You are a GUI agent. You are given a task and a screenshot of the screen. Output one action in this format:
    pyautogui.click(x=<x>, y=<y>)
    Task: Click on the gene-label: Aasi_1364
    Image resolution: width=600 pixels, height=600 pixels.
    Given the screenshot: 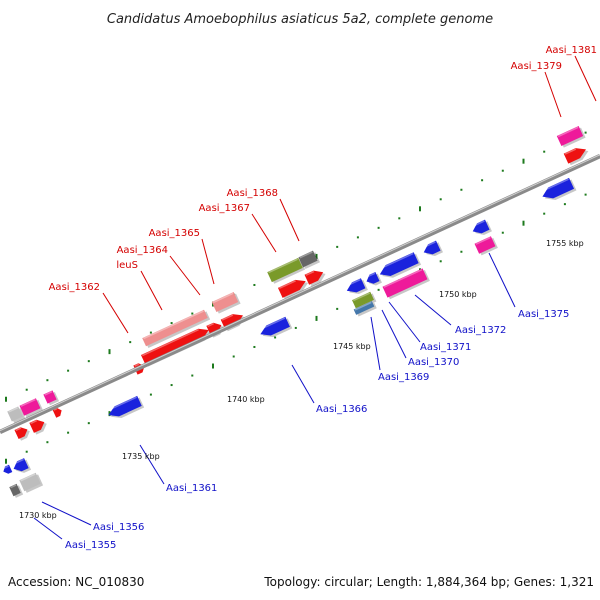 What is the action you would take?
    pyautogui.click(x=142, y=250)
    